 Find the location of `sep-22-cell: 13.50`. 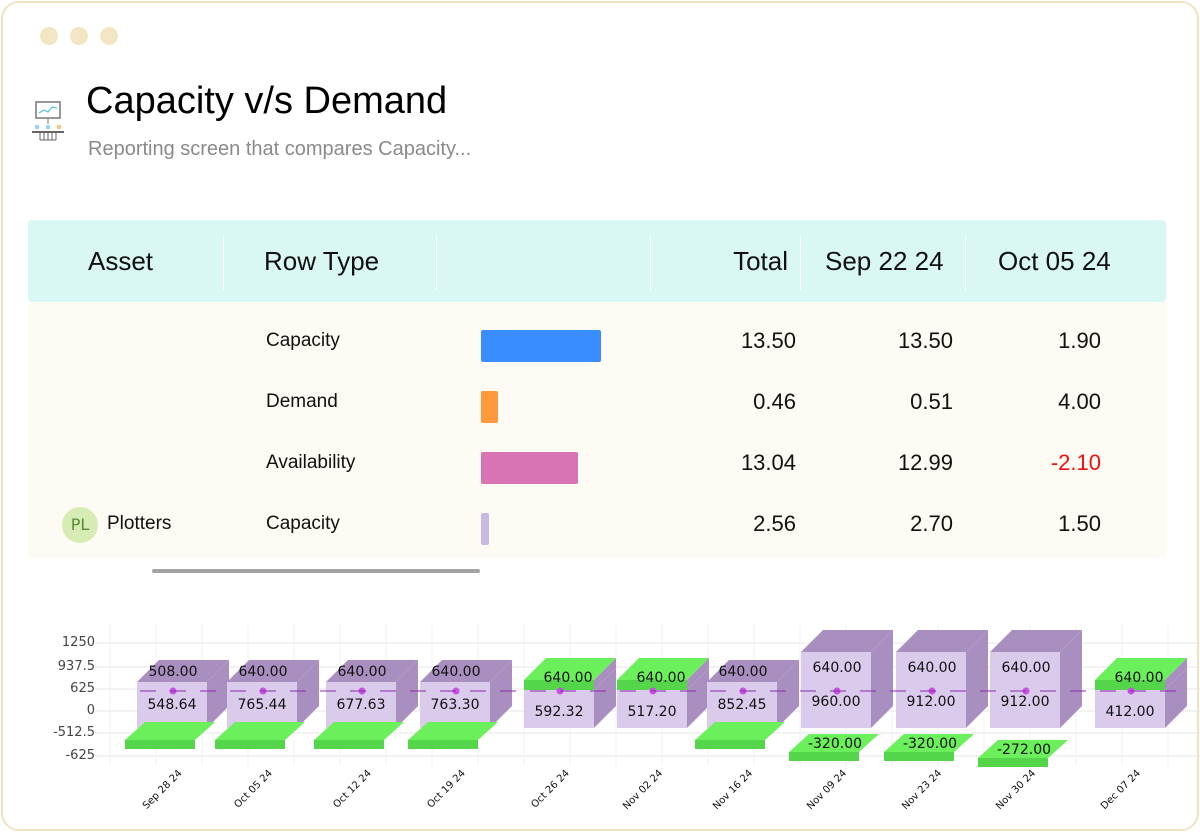

sep-22-cell: 13.50 is located at coordinates (925, 340).